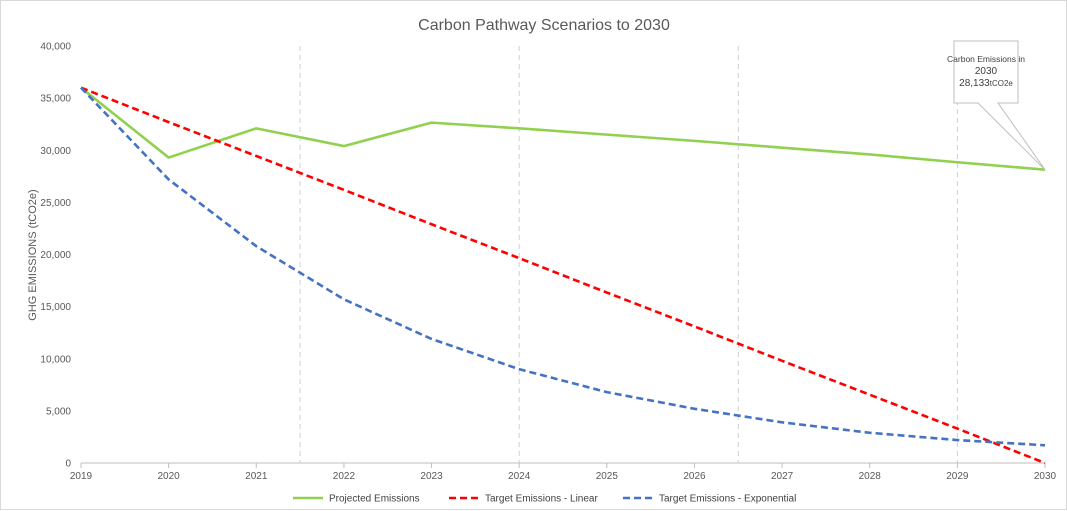 The width and height of the screenshot is (1067, 511). Describe the element at coordinates (1002, 83) in the screenshot. I see `callout-value-unit: tCO2e` at that location.